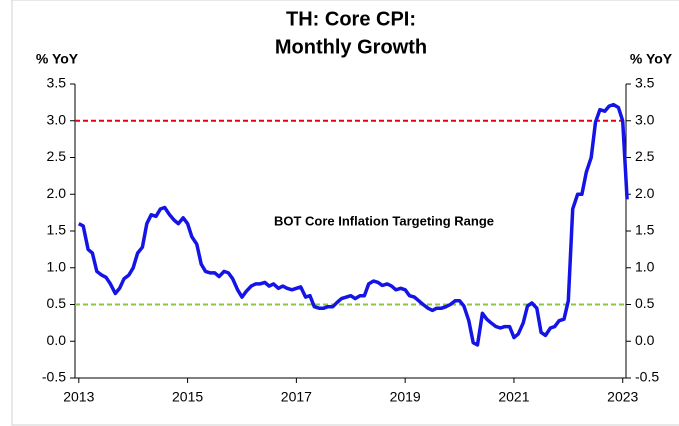 Image resolution: width=679 pixels, height=426 pixels. What do you see at coordinates (405, 397) in the screenshot?
I see `x-tick-label: 2019` at bounding box center [405, 397].